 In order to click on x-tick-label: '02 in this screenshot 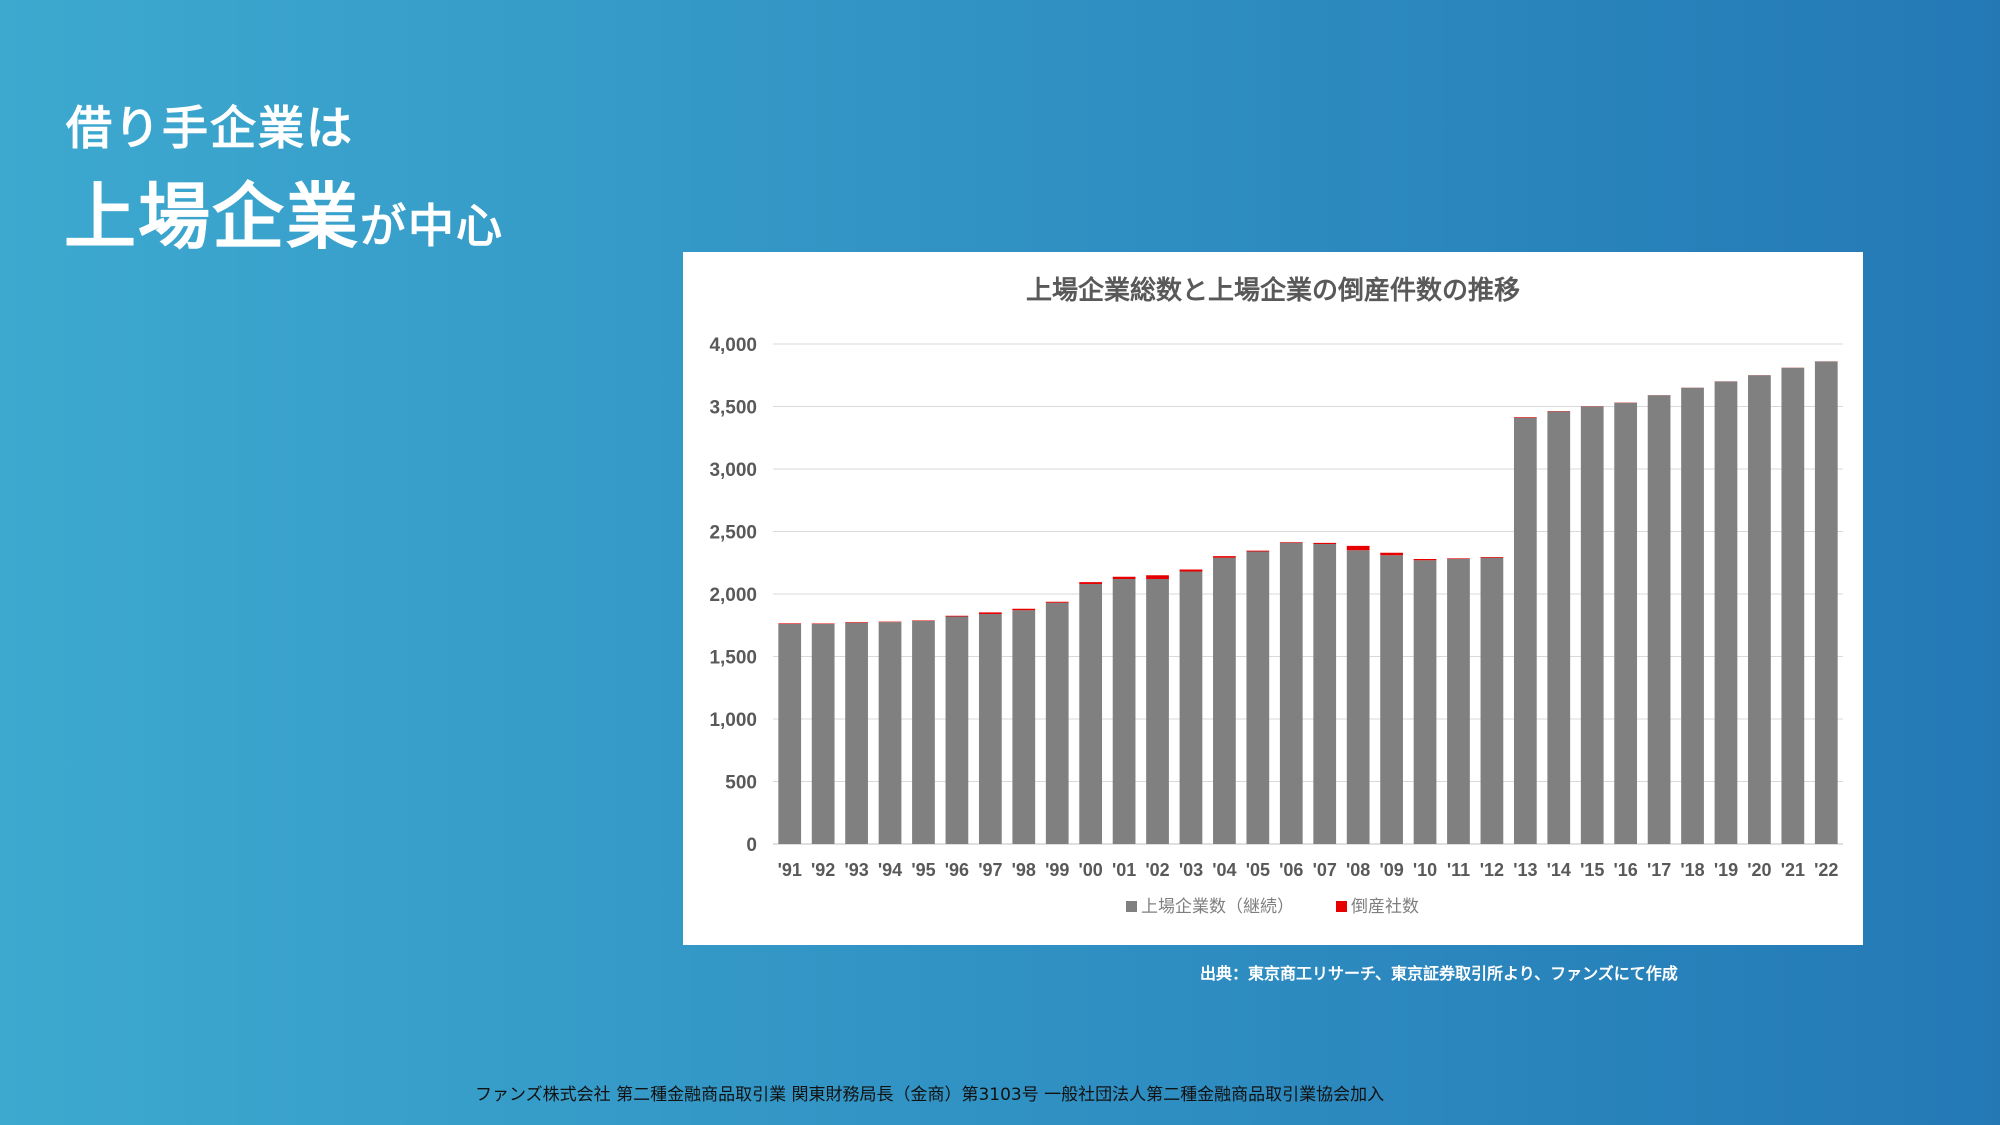, I will do `click(1157, 870)`.